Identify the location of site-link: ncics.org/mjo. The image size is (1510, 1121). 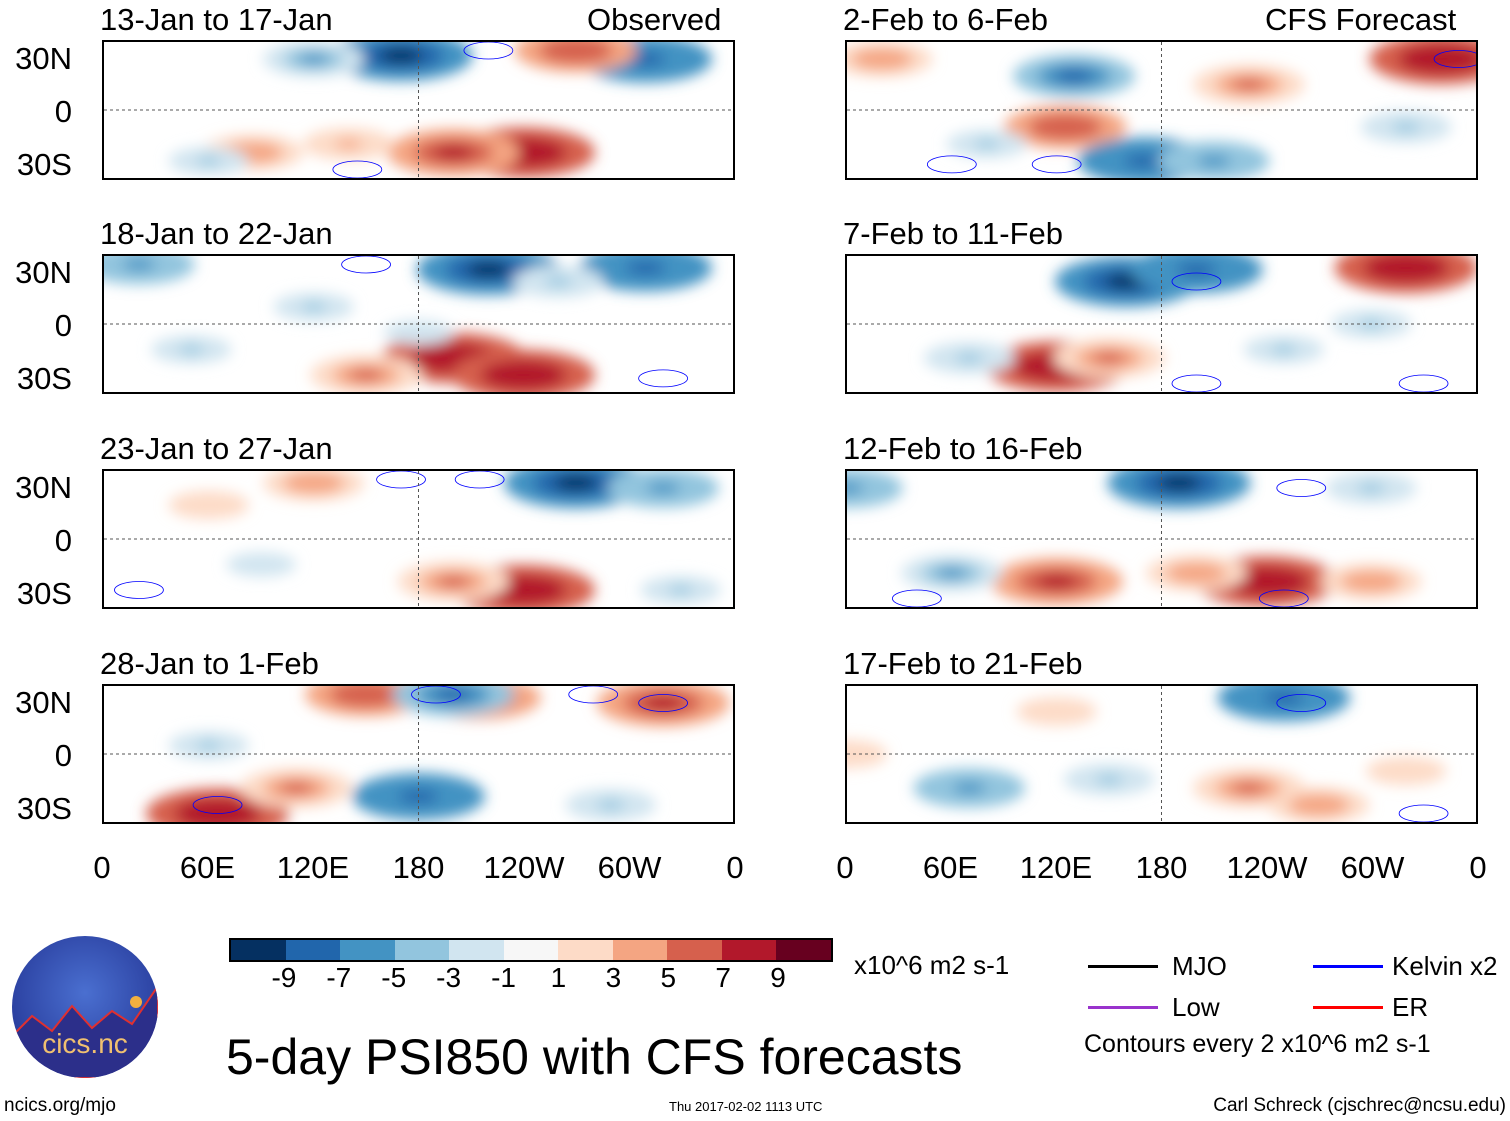
(60, 1105).